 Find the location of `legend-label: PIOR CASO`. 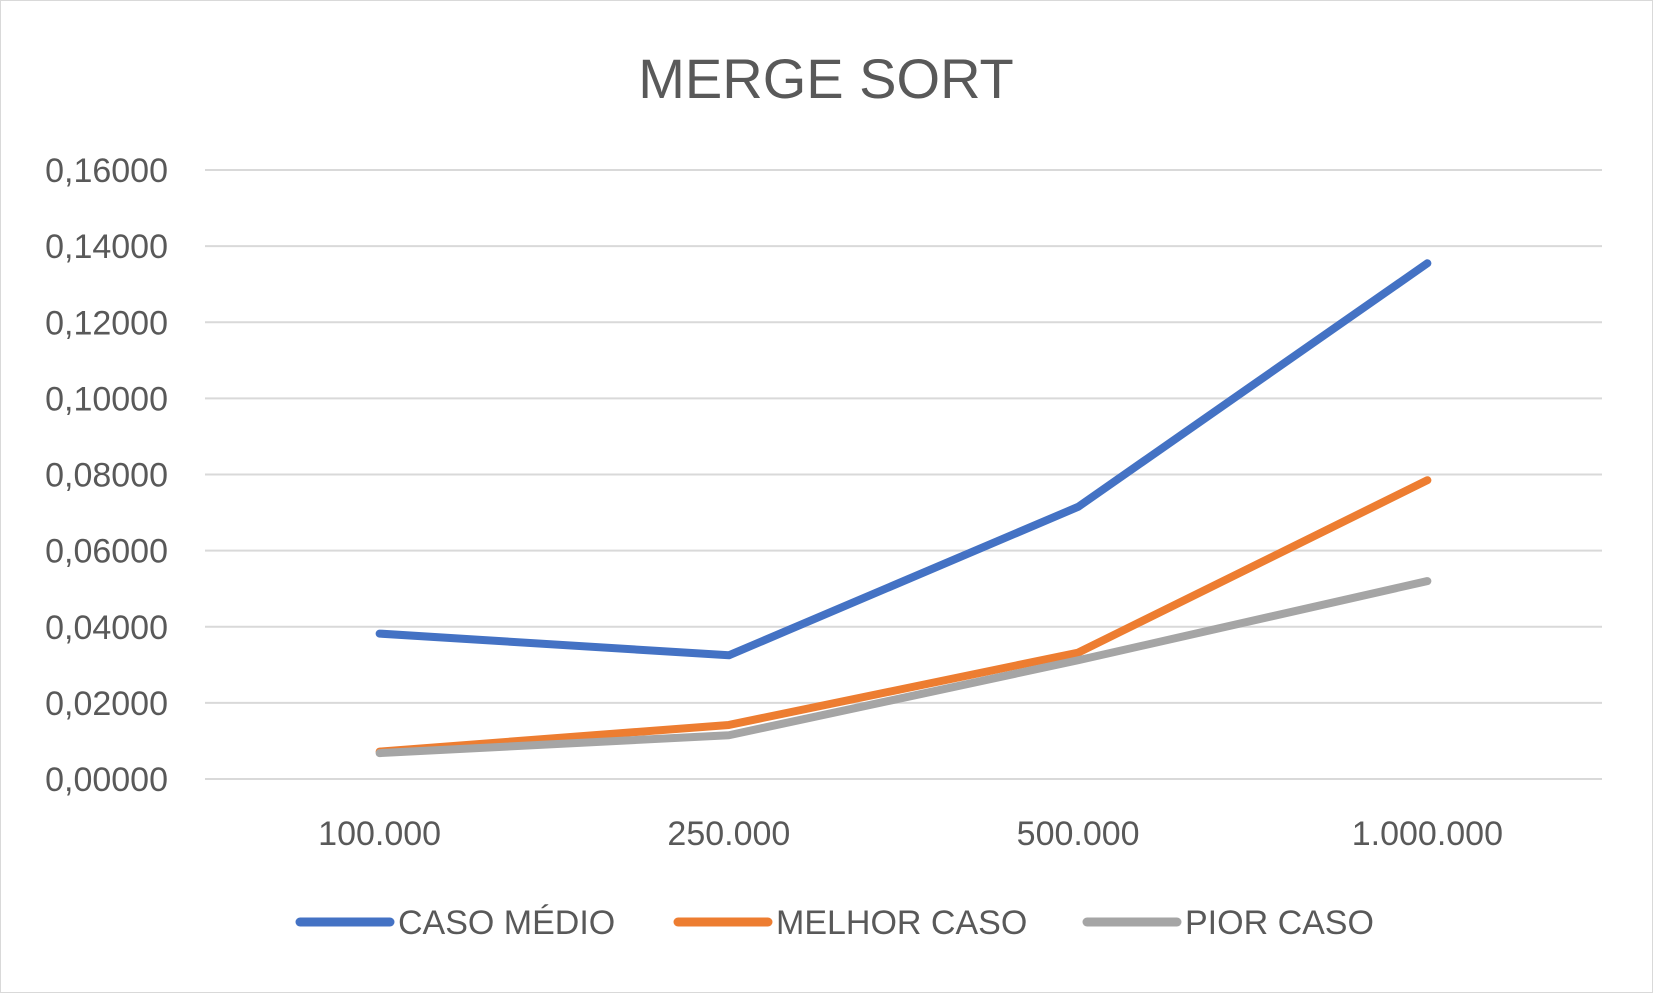

legend-label: PIOR CASO is located at coordinates (1279, 923).